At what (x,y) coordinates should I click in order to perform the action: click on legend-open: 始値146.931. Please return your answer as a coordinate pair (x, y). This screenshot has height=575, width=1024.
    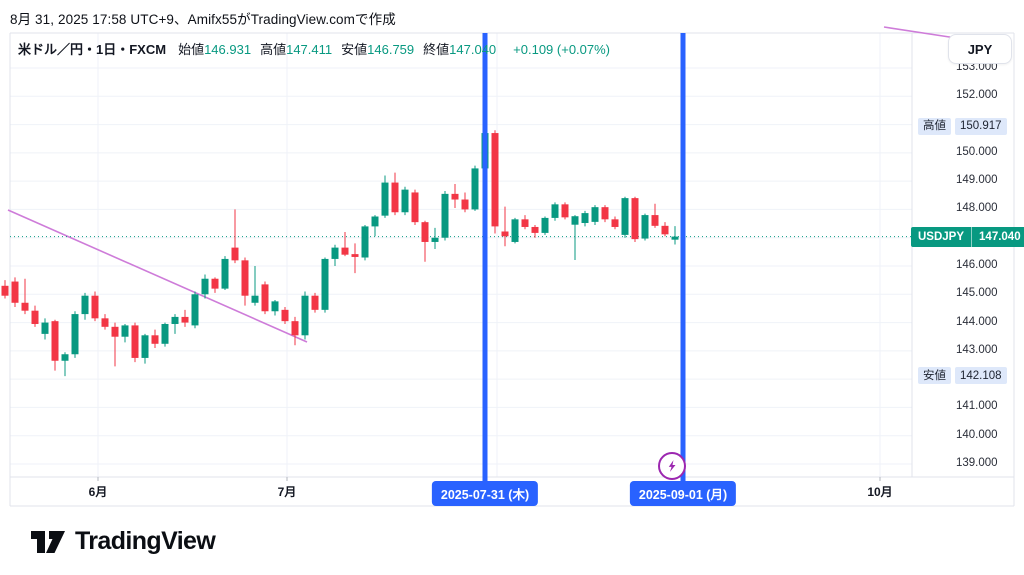
    Looking at the image, I should click on (215, 49).